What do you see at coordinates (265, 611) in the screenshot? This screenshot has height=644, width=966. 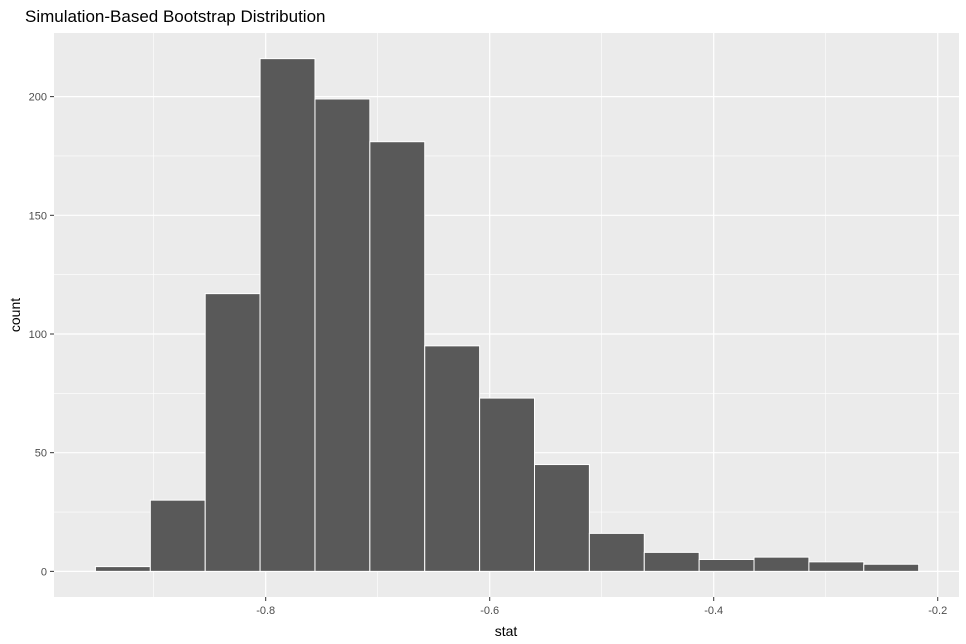 I see `x-tick-label: -0.8` at bounding box center [265, 611].